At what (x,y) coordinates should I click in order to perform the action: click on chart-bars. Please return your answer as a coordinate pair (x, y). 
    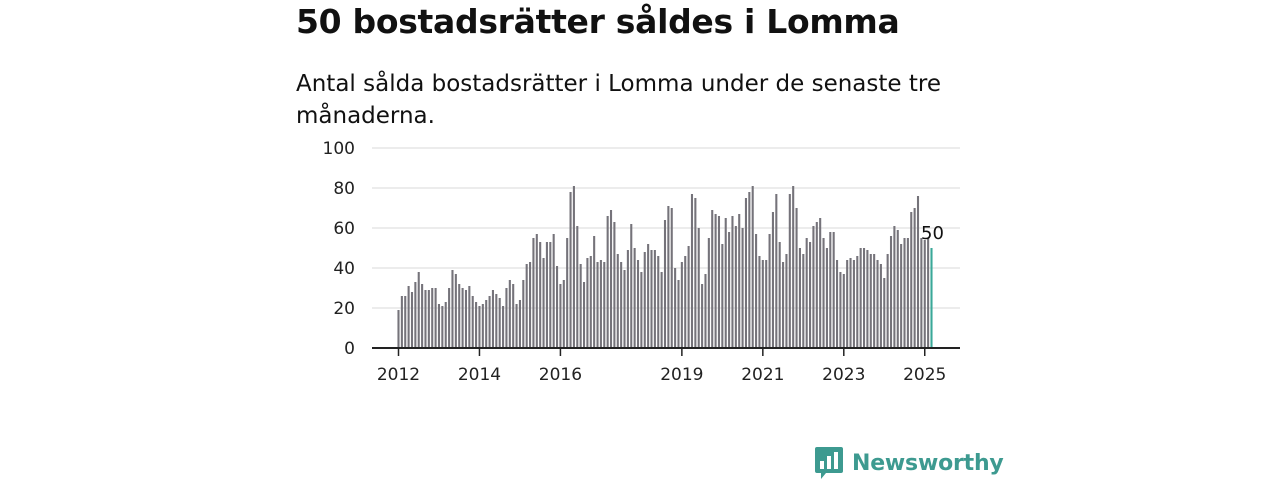
    Looking at the image, I should click on (665, 267).